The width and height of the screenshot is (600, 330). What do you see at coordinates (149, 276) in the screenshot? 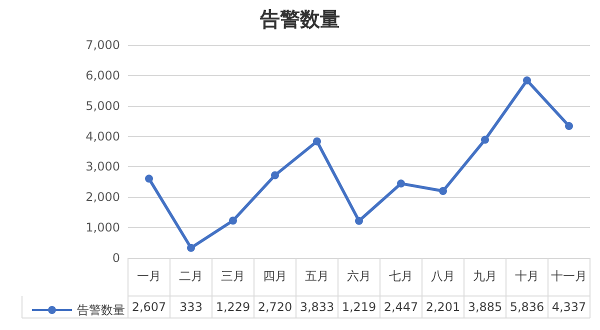
I see `x-tick-label: 一月` at bounding box center [149, 276].